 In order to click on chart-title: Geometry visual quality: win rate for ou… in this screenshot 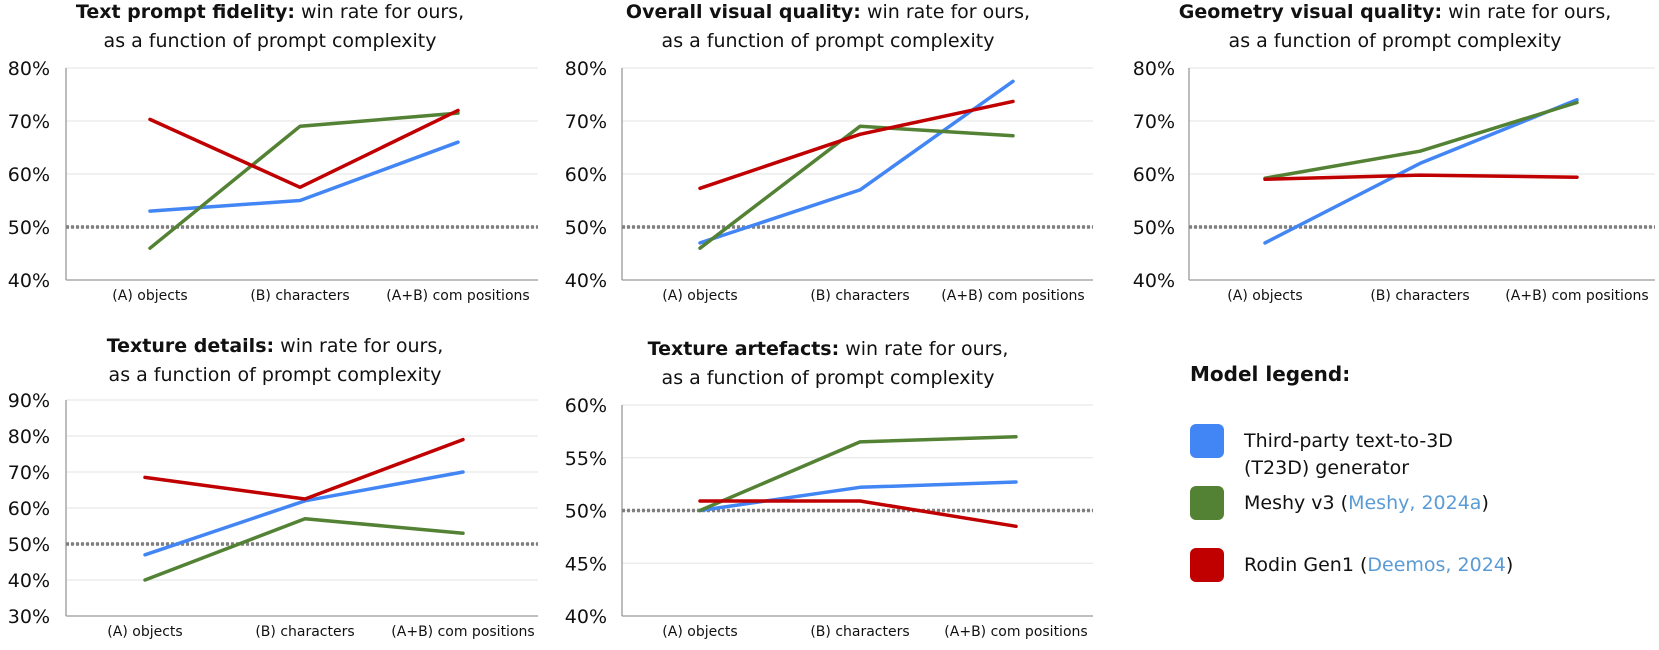, I will do `click(1395, 12)`.